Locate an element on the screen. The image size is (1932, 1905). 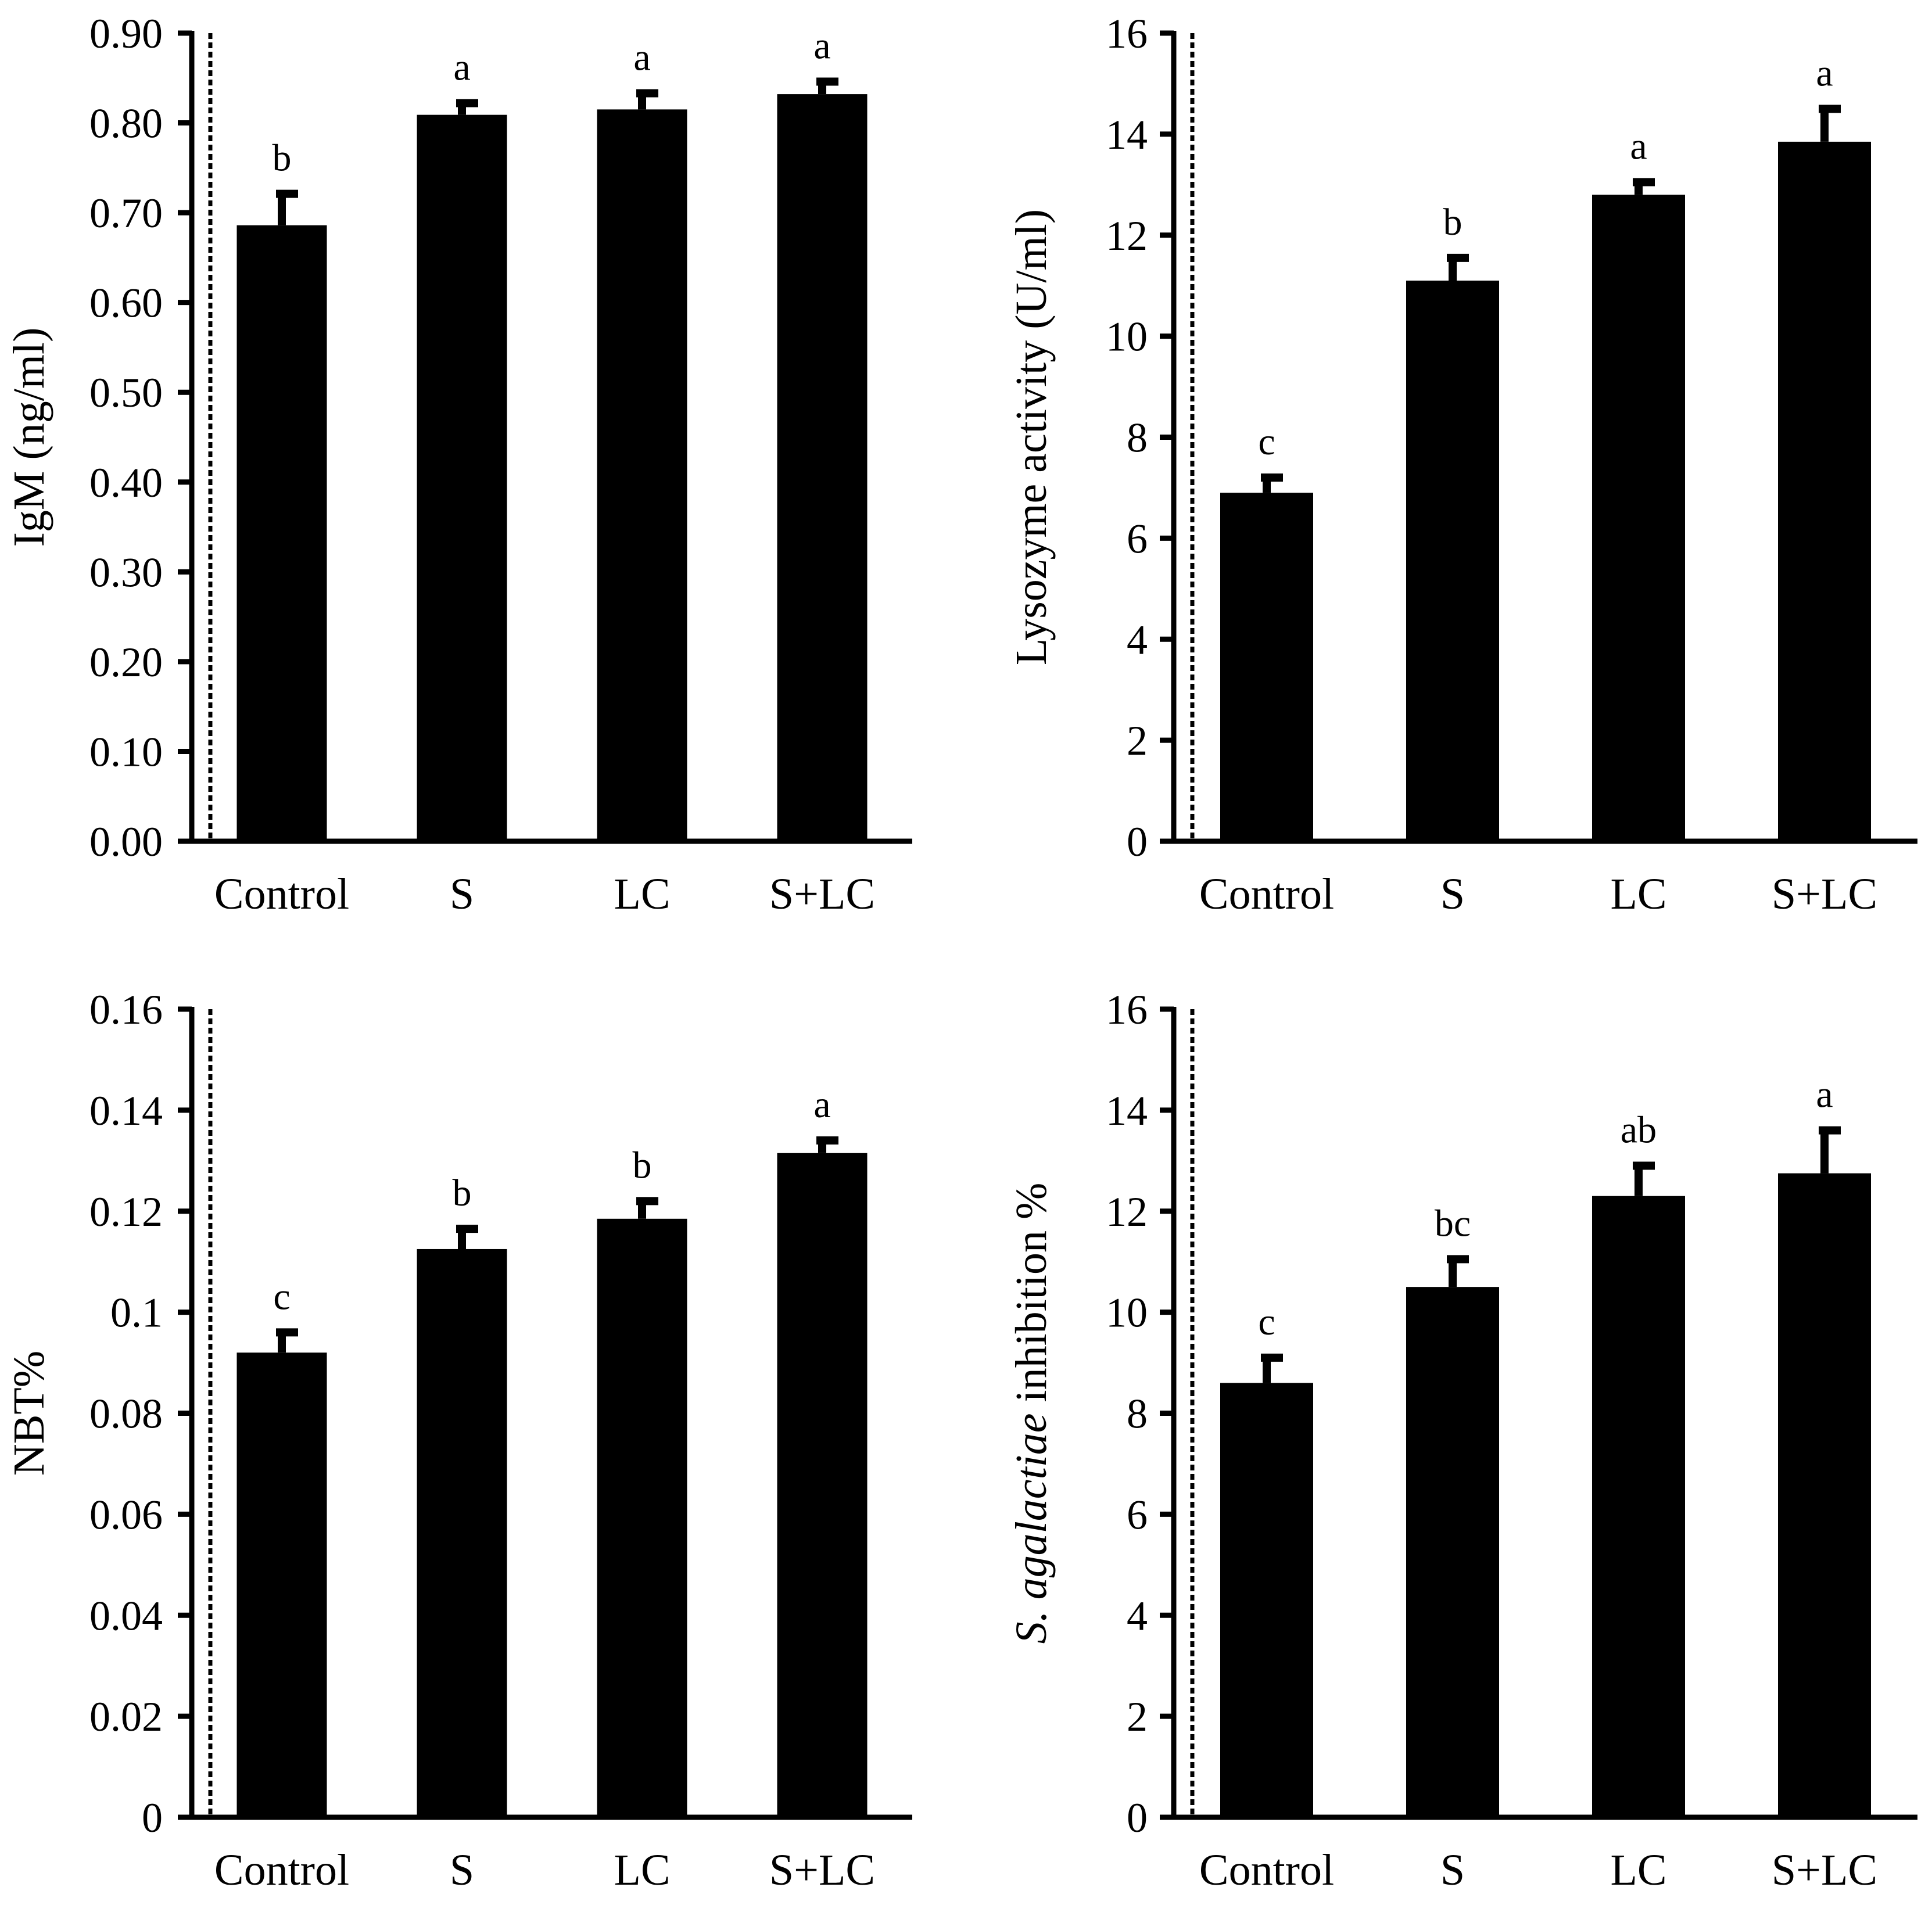
y-tick-label: 0.20 is located at coordinates (126, 662).